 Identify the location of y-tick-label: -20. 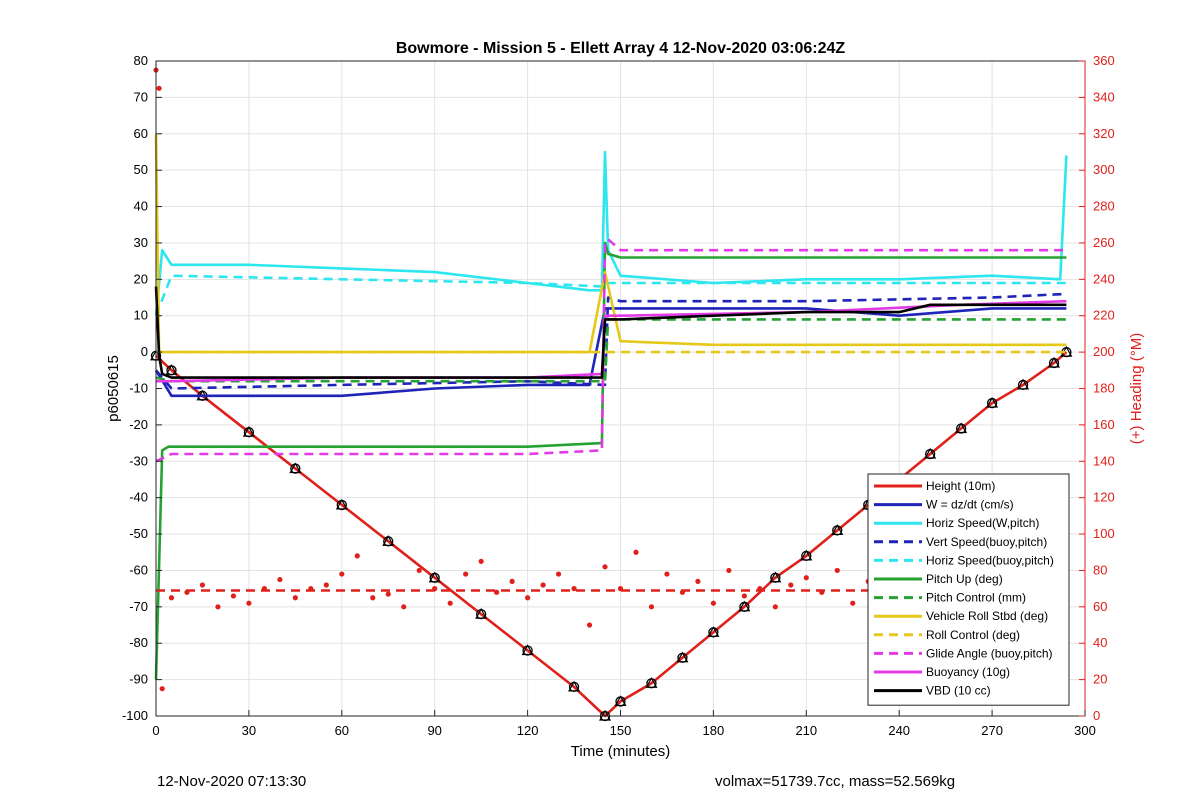
(138, 424).